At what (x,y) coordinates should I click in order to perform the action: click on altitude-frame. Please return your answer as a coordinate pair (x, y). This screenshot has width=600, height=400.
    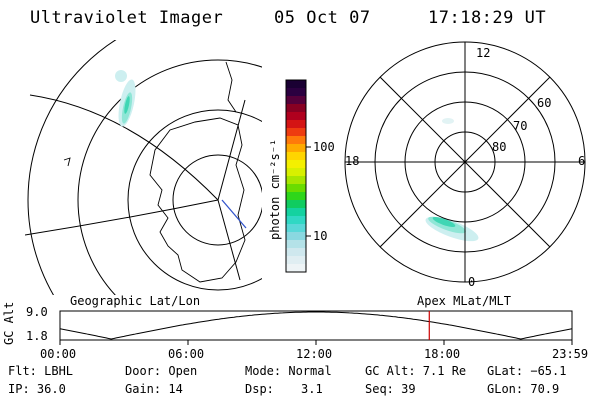
    Looking at the image, I should click on (316, 325).